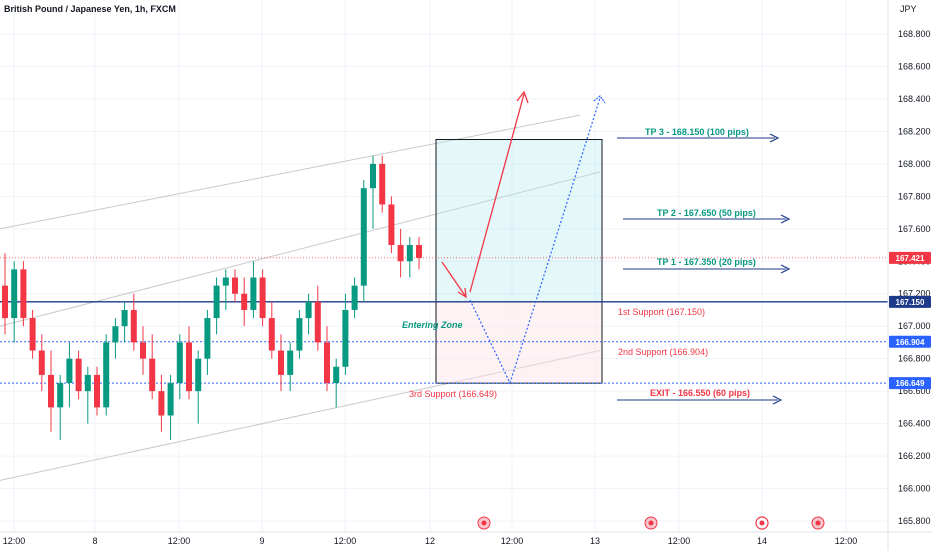 The height and width of the screenshot is (550, 932). Describe the element at coordinates (914, 34) in the screenshot. I see `y-tick-label: 168.800` at that location.